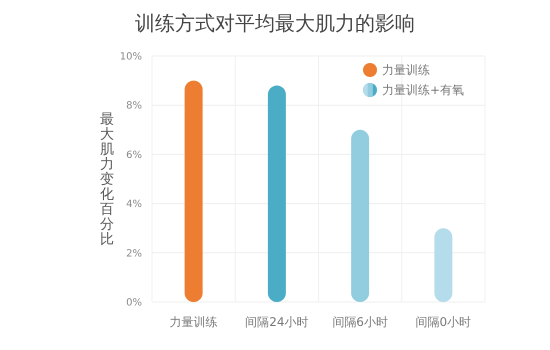 The height and width of the screenshot is (350, 550). Describe the element at coordinates (134, 204) in the screenshot. I see `y-tick-label: 4%` at that location.